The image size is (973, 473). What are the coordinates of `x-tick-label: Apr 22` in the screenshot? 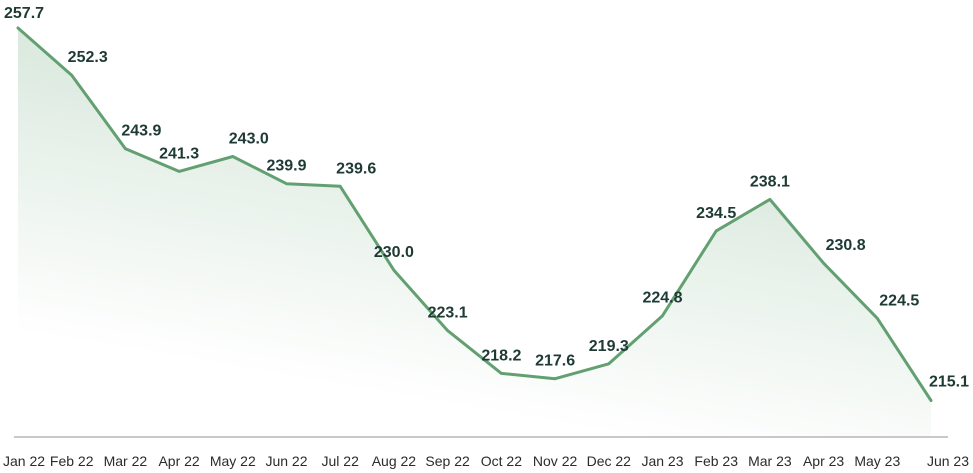 It's located at (178, 461).